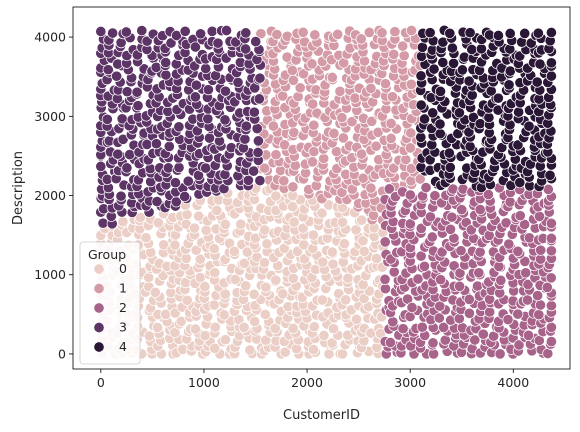 The width and height of the screenshot is (580, 432). Describe the element at coordinates (107, 254) in the screenshot. I see `legend-title: Group` at that location.